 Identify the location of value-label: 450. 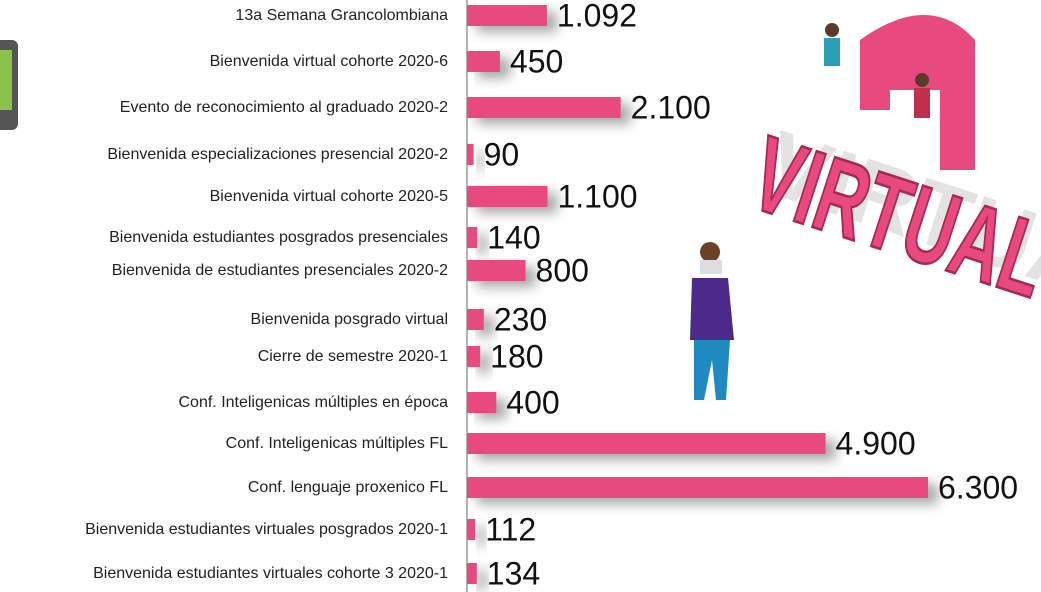
(536, 61).